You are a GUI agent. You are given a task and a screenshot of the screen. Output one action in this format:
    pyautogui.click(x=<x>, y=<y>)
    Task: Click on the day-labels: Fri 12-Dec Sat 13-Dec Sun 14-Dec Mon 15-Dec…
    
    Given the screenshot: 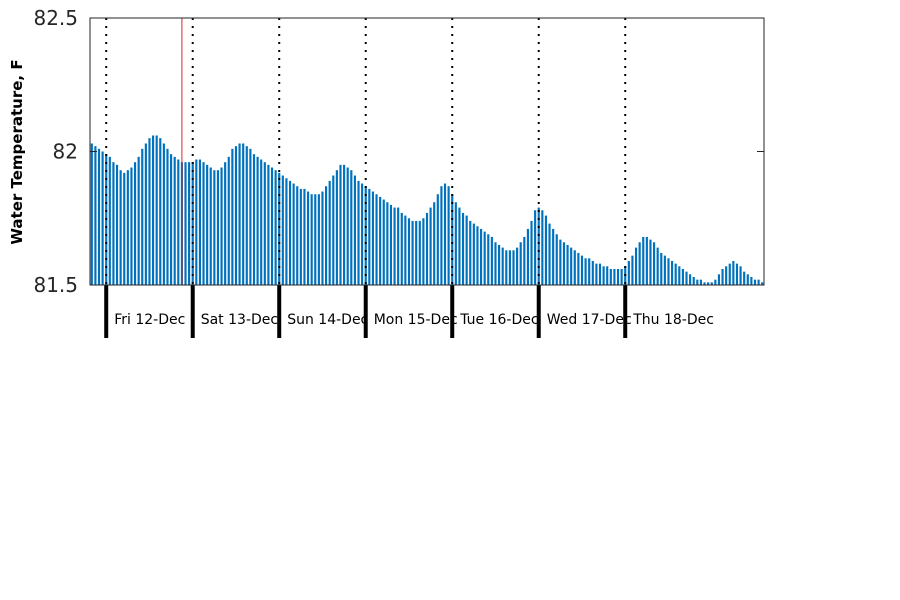 What is the action you would take?
    pyautogui.click(x=414, y=320)
    